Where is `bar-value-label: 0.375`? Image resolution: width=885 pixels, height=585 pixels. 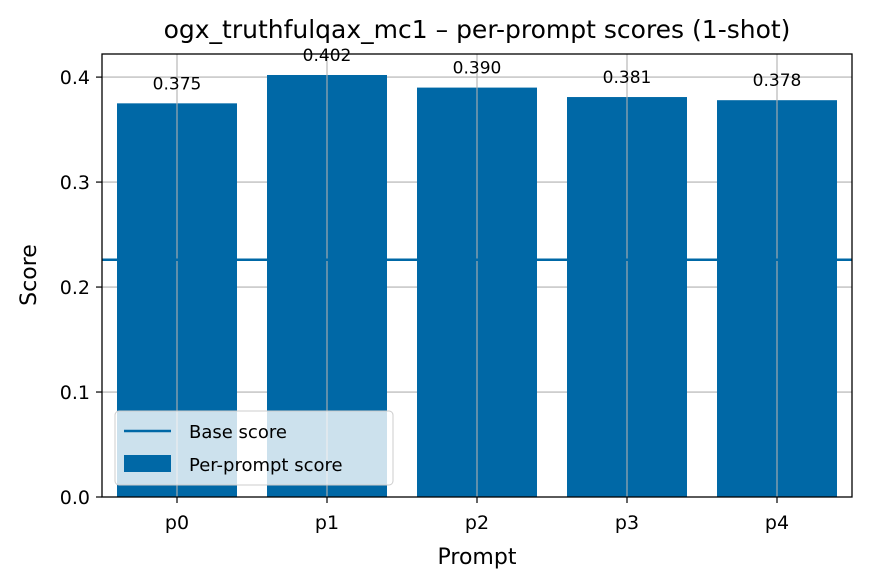
bar-value-label: 0.375 is located at coordinates (177, 84).